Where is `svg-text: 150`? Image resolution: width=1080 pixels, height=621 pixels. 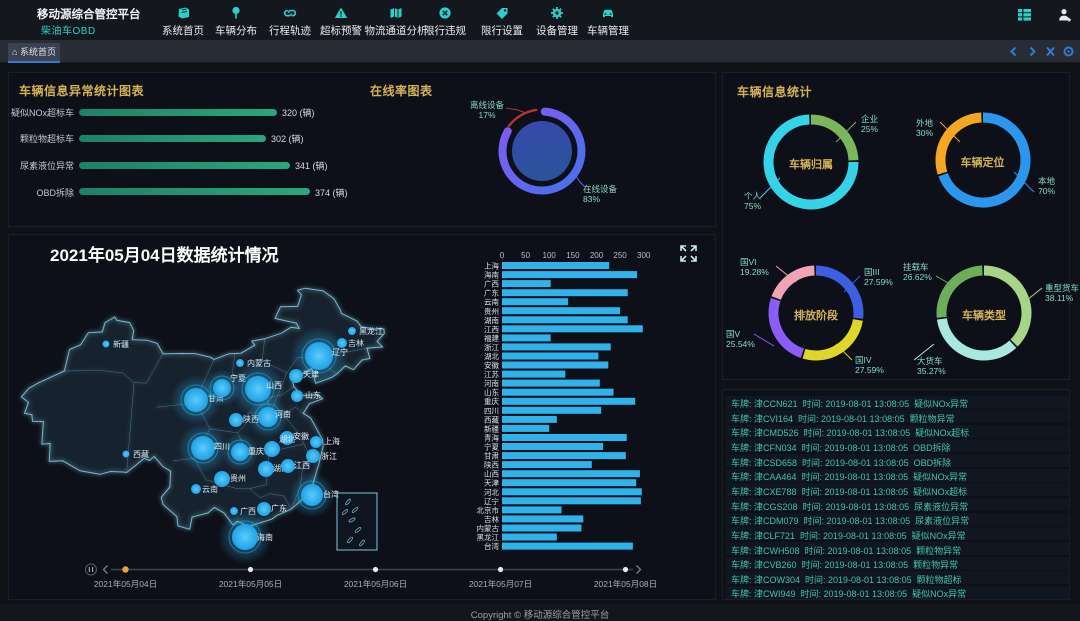
svg-text: 150 is located at coordinates (573, 255).